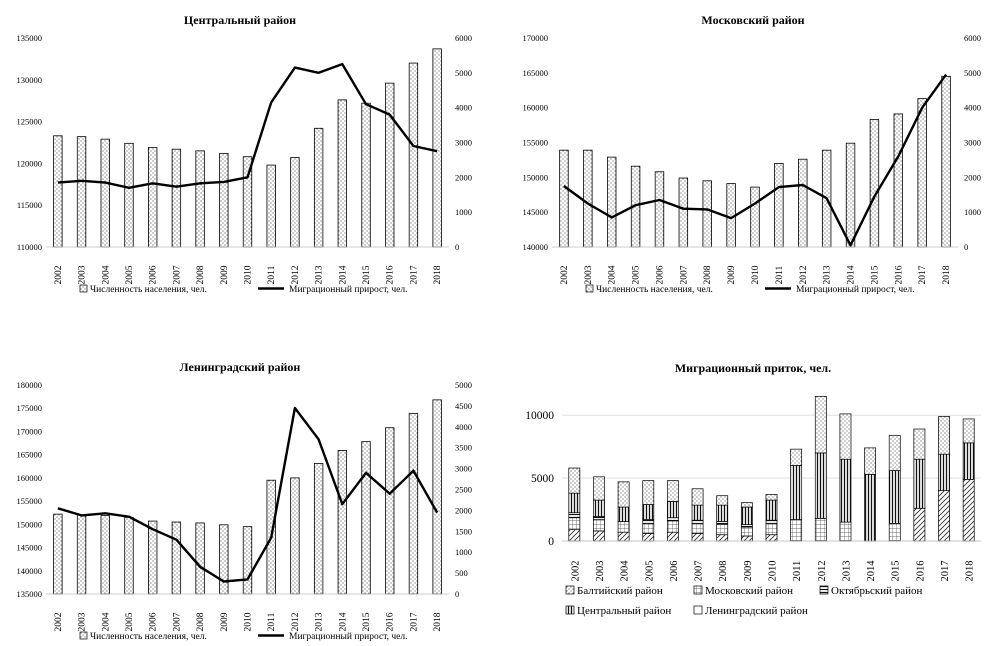 Image resolution: width=987 pixels, height=646 pixels. I want to click on x-tick-label: 2004, so click(106, 274).